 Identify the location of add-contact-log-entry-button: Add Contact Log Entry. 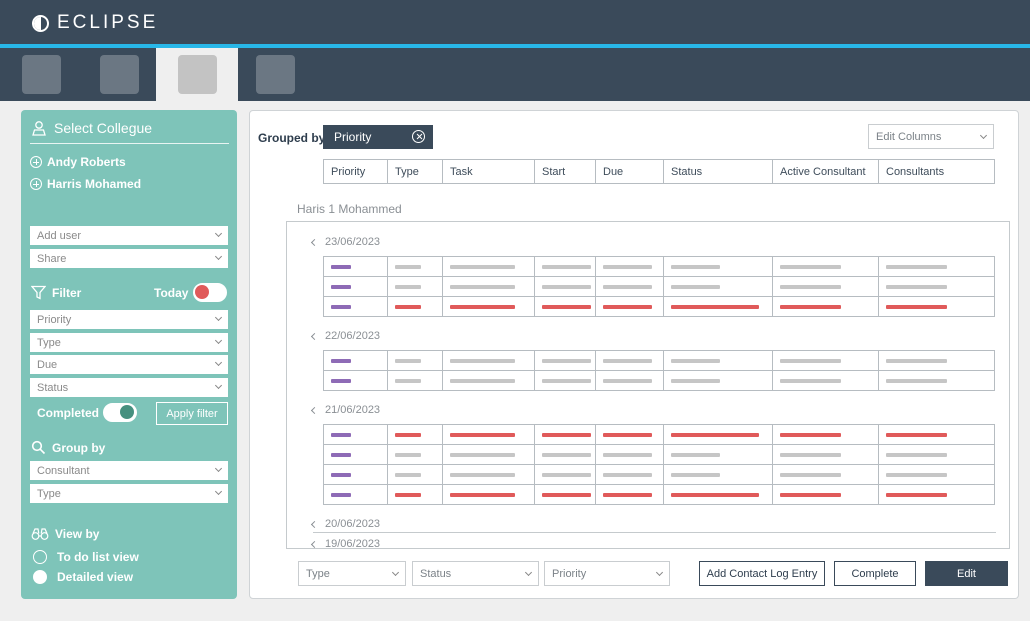
(762, 573).